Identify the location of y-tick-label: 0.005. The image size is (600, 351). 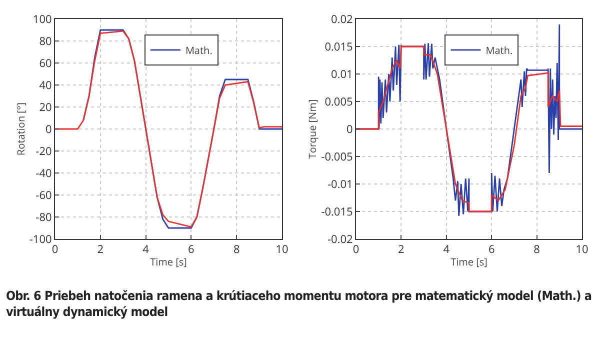
(338, 102).